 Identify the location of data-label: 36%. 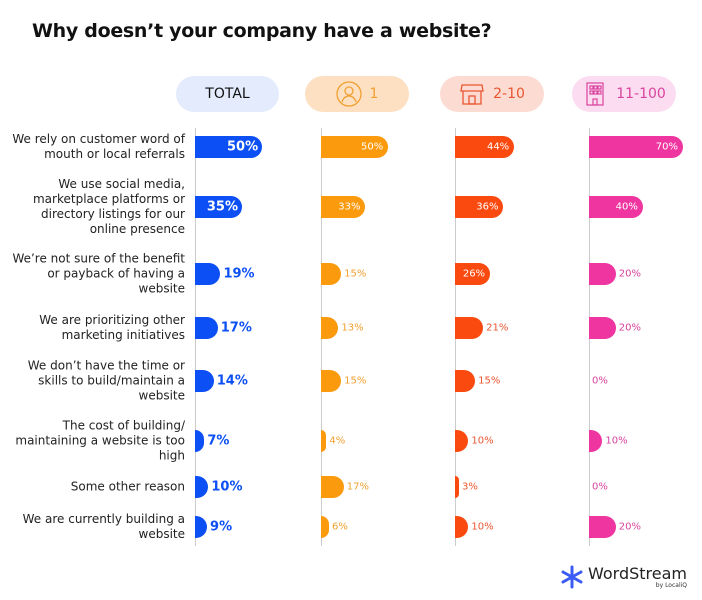
(487, 207).